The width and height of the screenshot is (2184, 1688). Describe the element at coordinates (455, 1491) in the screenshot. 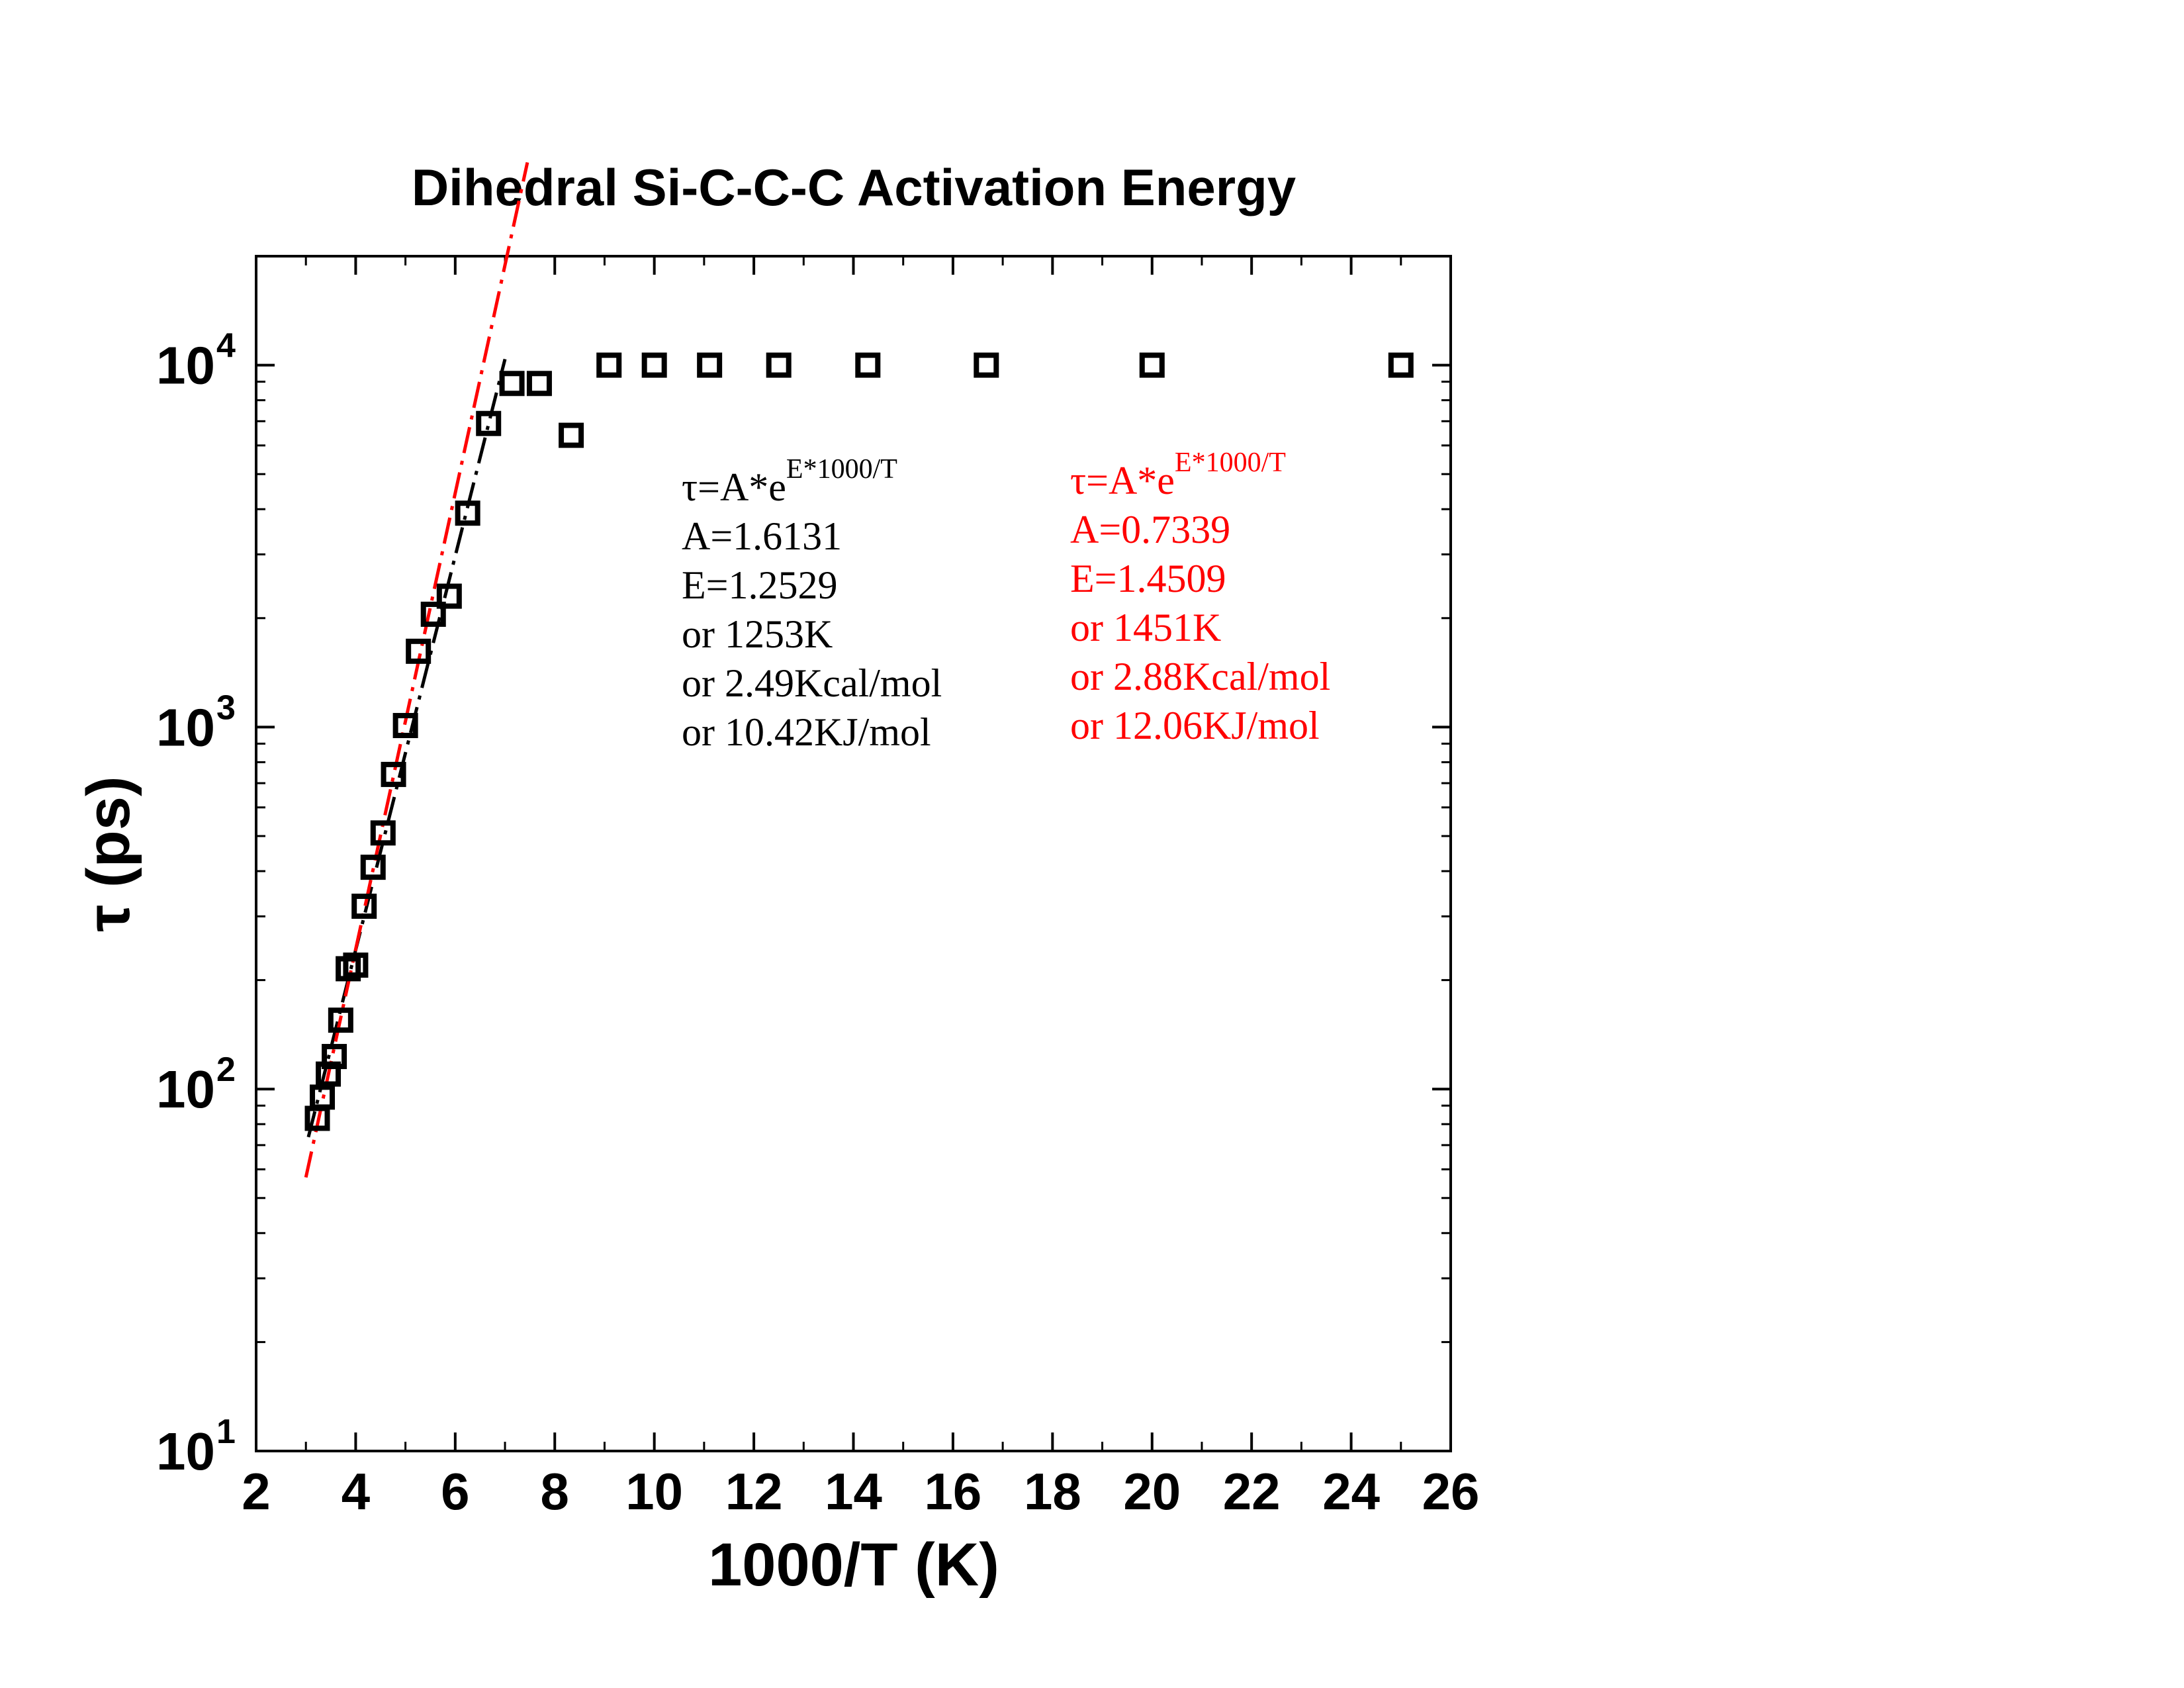

I see `x-tick-label: 6` at that location.